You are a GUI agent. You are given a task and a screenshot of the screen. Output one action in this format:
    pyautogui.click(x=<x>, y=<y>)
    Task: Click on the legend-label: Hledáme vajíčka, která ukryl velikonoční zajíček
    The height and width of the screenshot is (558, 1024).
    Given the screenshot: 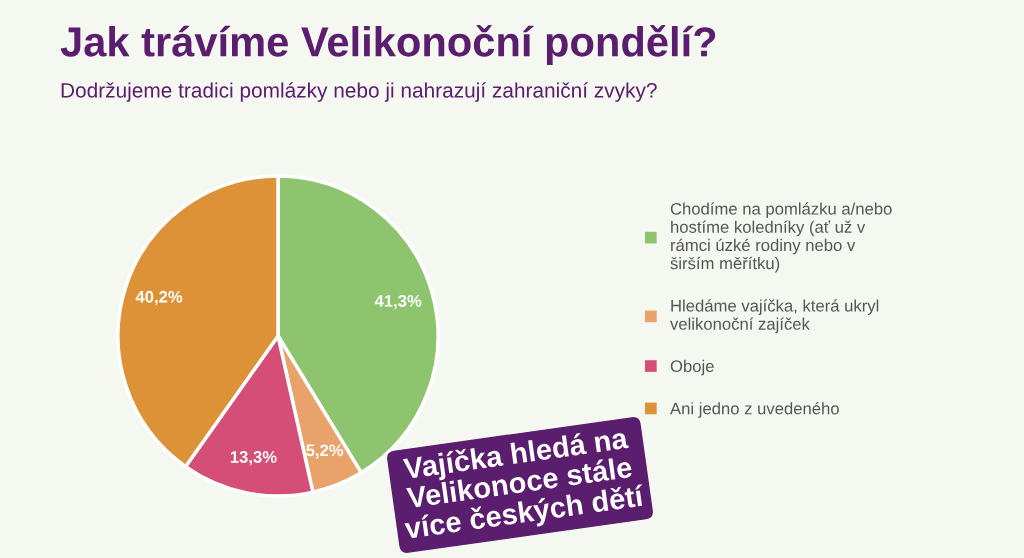 What is the action you would take?
    pyautogui.click(x=774, y=316)
    